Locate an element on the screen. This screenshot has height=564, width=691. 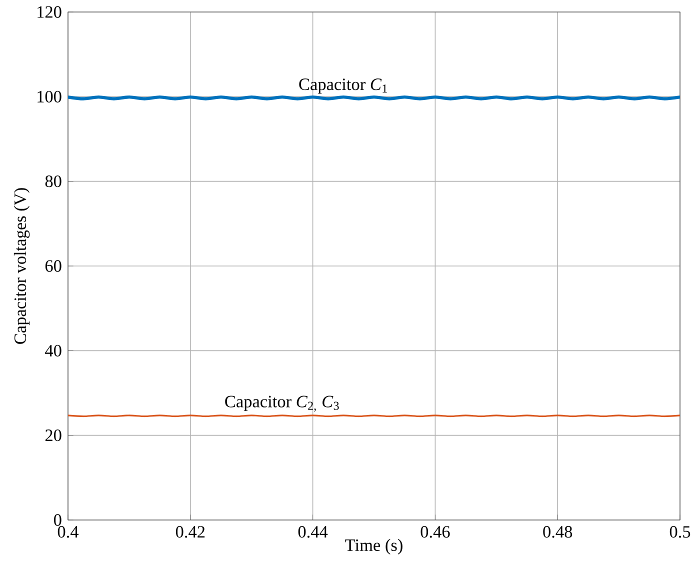
y-tick-label: 40 is located at coordinates (53, 350).